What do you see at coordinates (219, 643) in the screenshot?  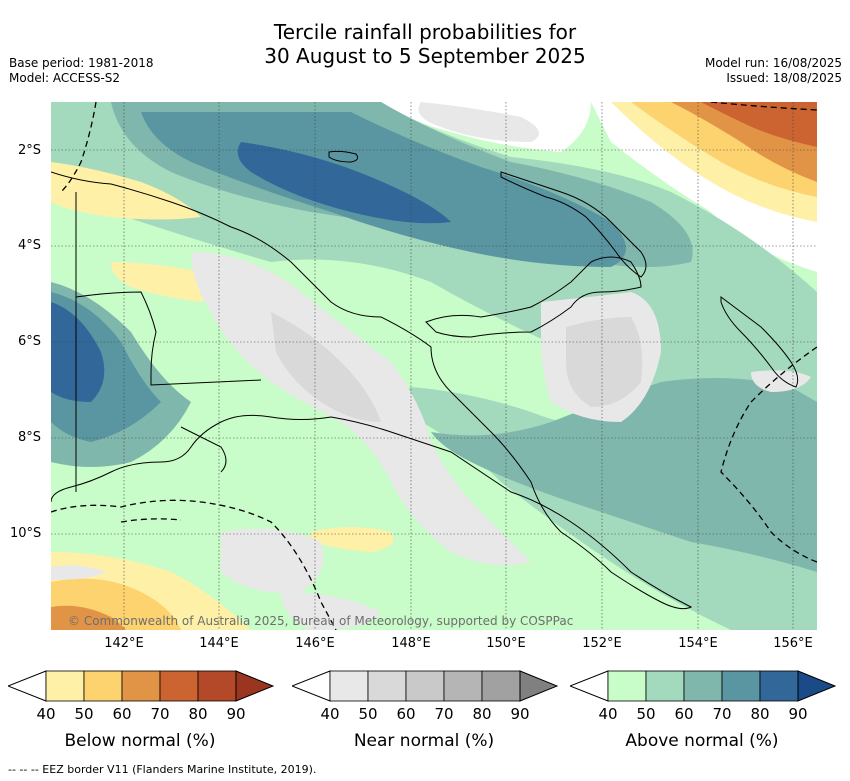 I see `lon-label-144e: 144°E` at bounding box center [219, 643].